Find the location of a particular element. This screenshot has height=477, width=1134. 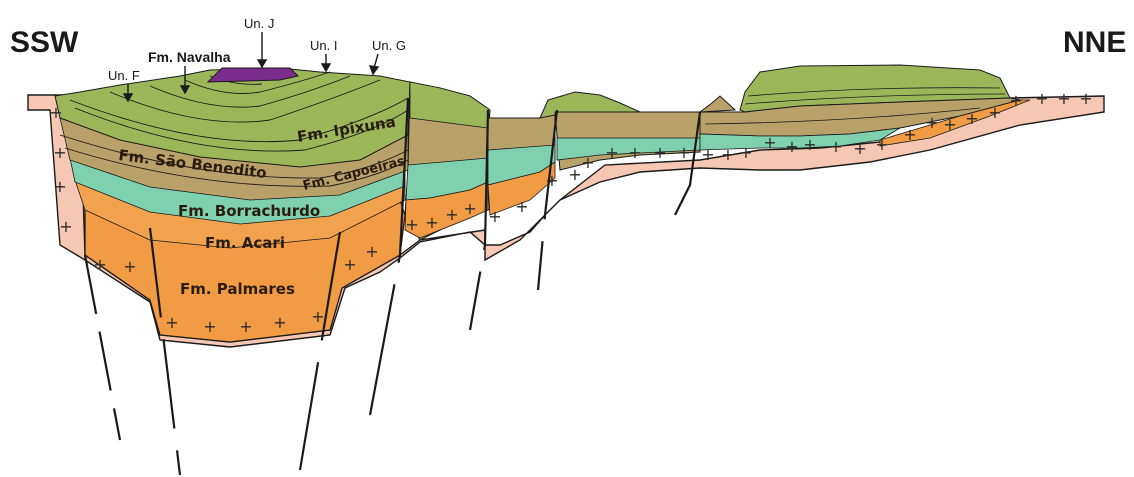

hill-small is located at coordinates (717, 104).